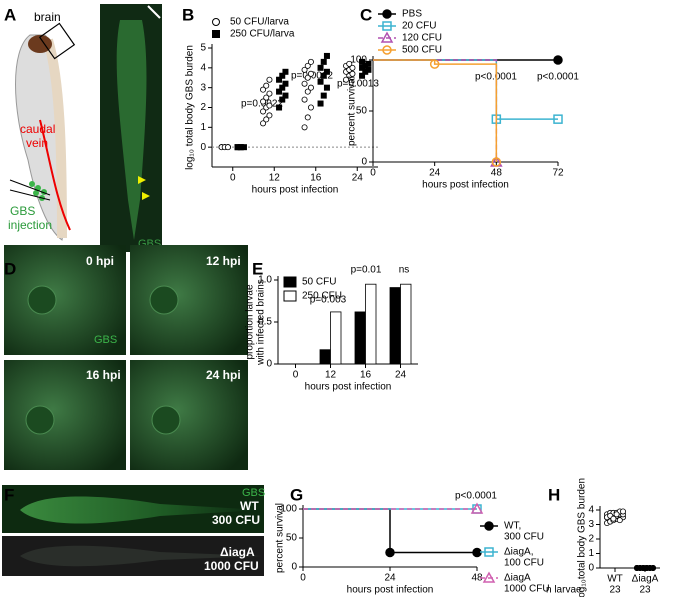 The height and width of the screenshot is (602, 674). Describe the element at coordinates (188, 14) in the screenshot. I see `panel-label: B` at that location.